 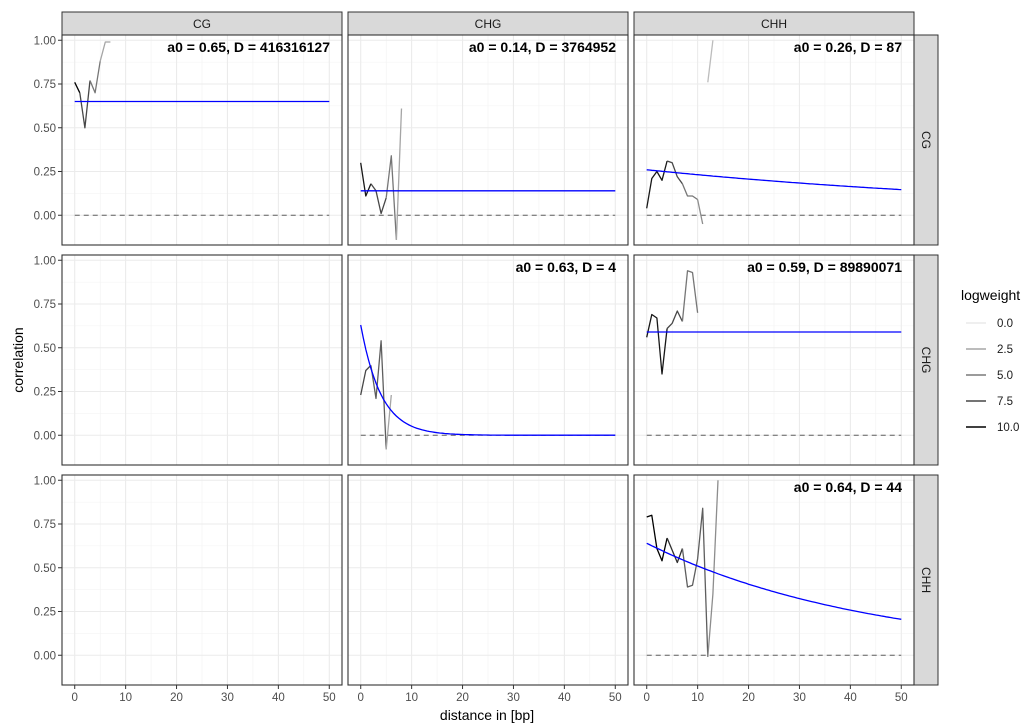 I want to click on column-strip-label: CG, so click(x=202, y=24).